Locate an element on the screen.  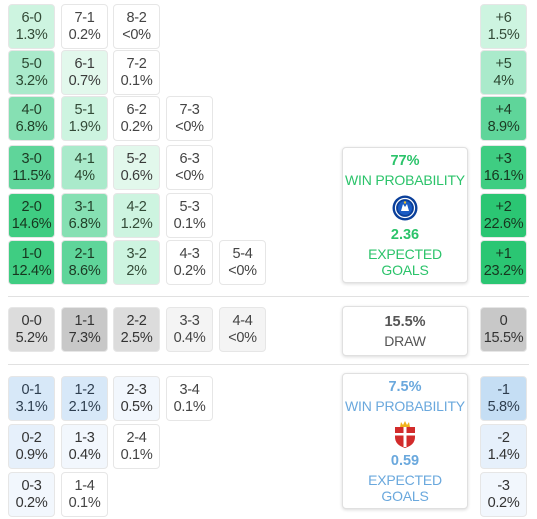
scoreline-probability: 3.1% is located at coordinates (31, 406).